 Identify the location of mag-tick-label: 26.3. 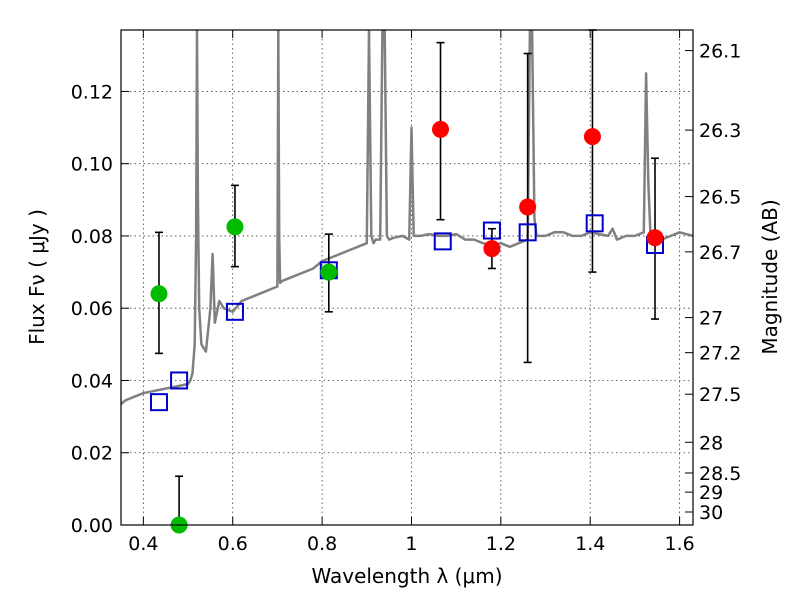
(720, 131).